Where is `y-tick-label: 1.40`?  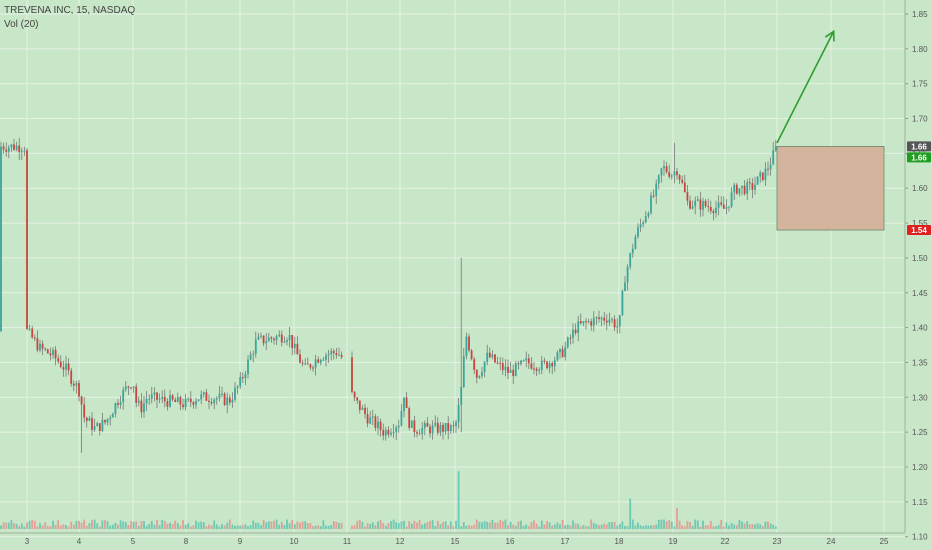 y-tick-label: 1.40 is located at coordinates (920, 328).